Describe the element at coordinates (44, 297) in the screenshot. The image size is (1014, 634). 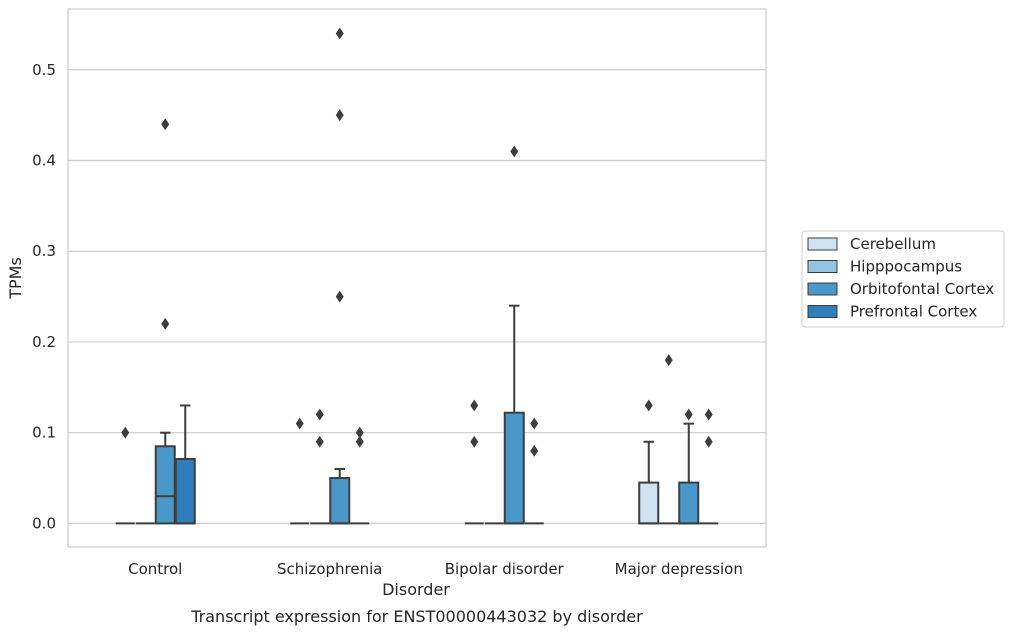
I see `y-tick-labels: 0.0 0.1 0.2 0.3 0.4 0.5` at that location.